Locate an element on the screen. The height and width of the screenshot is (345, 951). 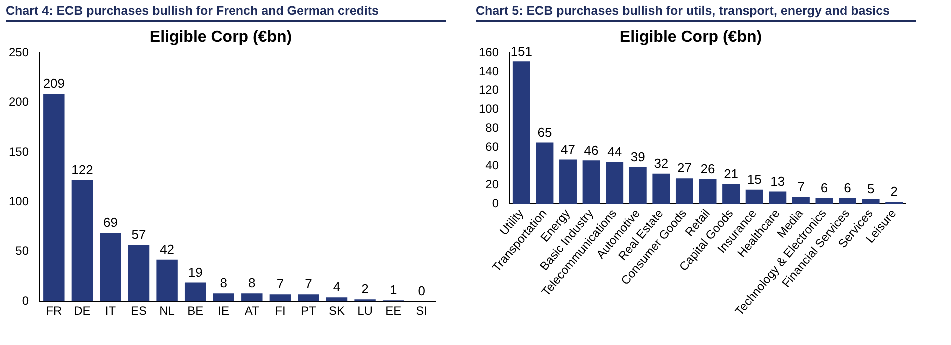
data-label: 1 is located at coordinates (394, 290).